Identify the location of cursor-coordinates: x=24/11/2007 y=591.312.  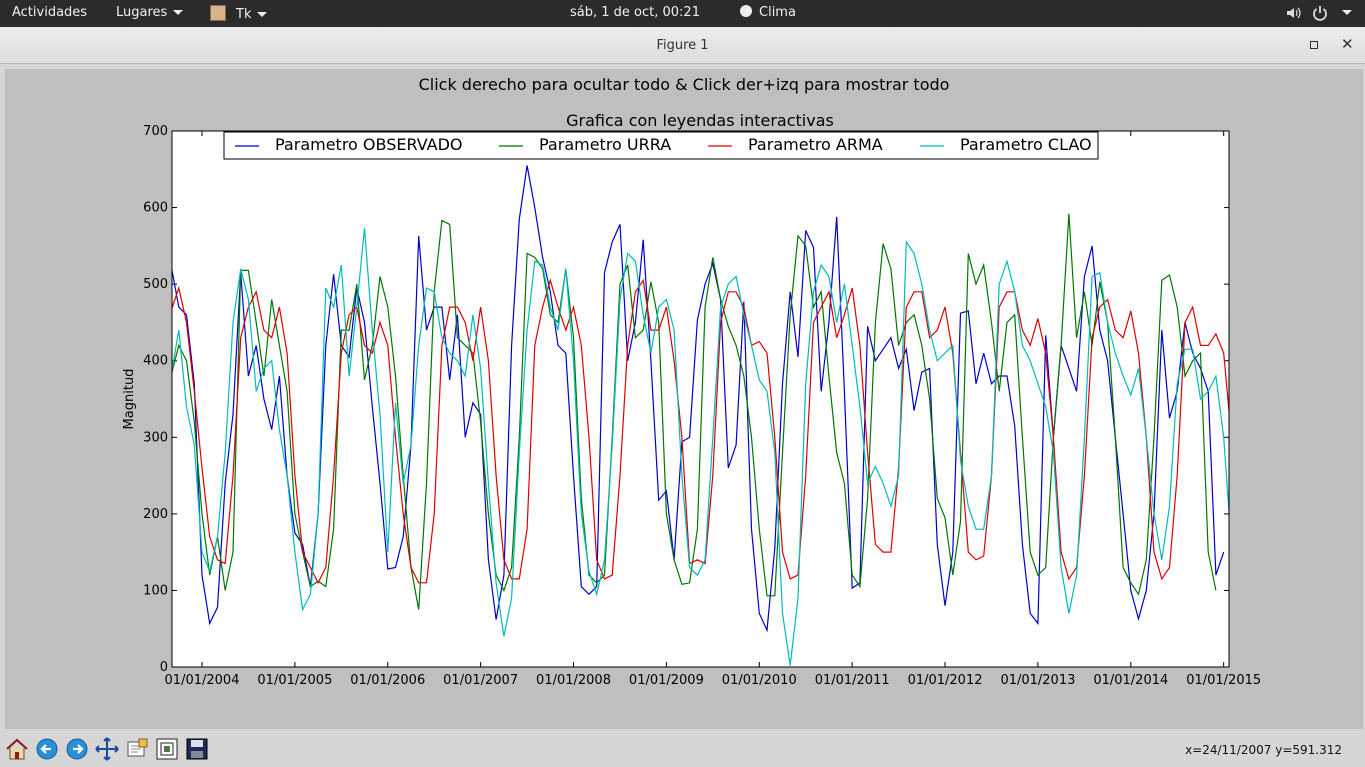
(1263, 750).